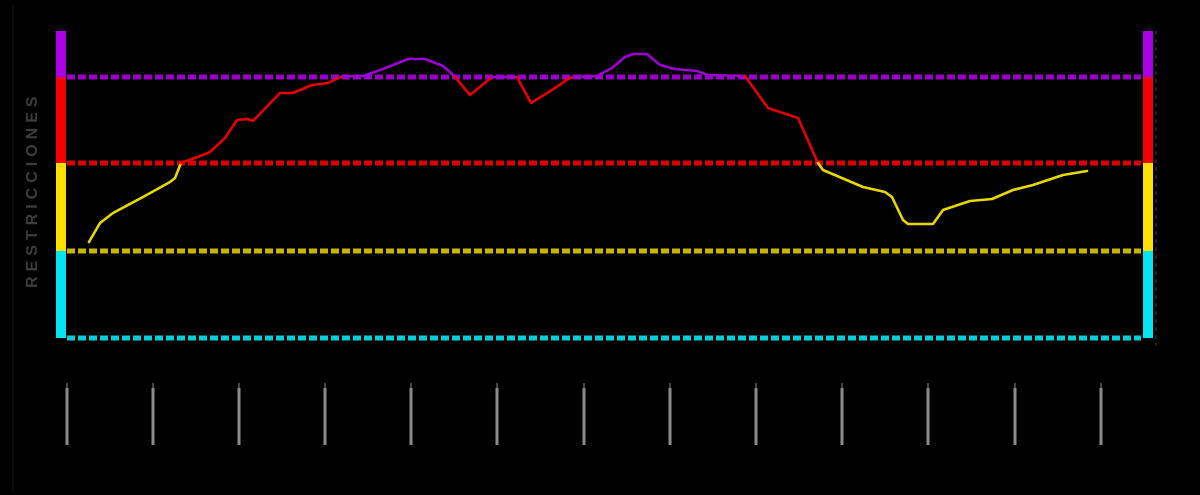  I want to click on y-axis-label: RESTRICCIONES, so click(32, 190).